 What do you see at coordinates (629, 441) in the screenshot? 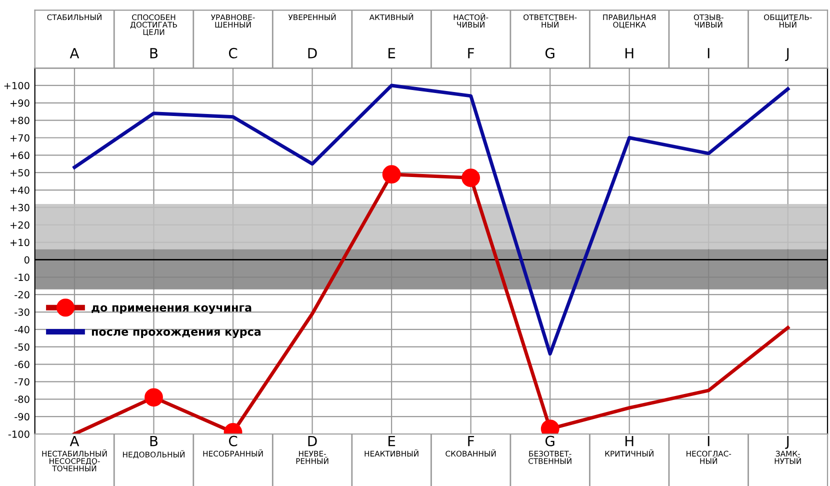
I see `x-tick-label: H` at bounding box center [629, 441].